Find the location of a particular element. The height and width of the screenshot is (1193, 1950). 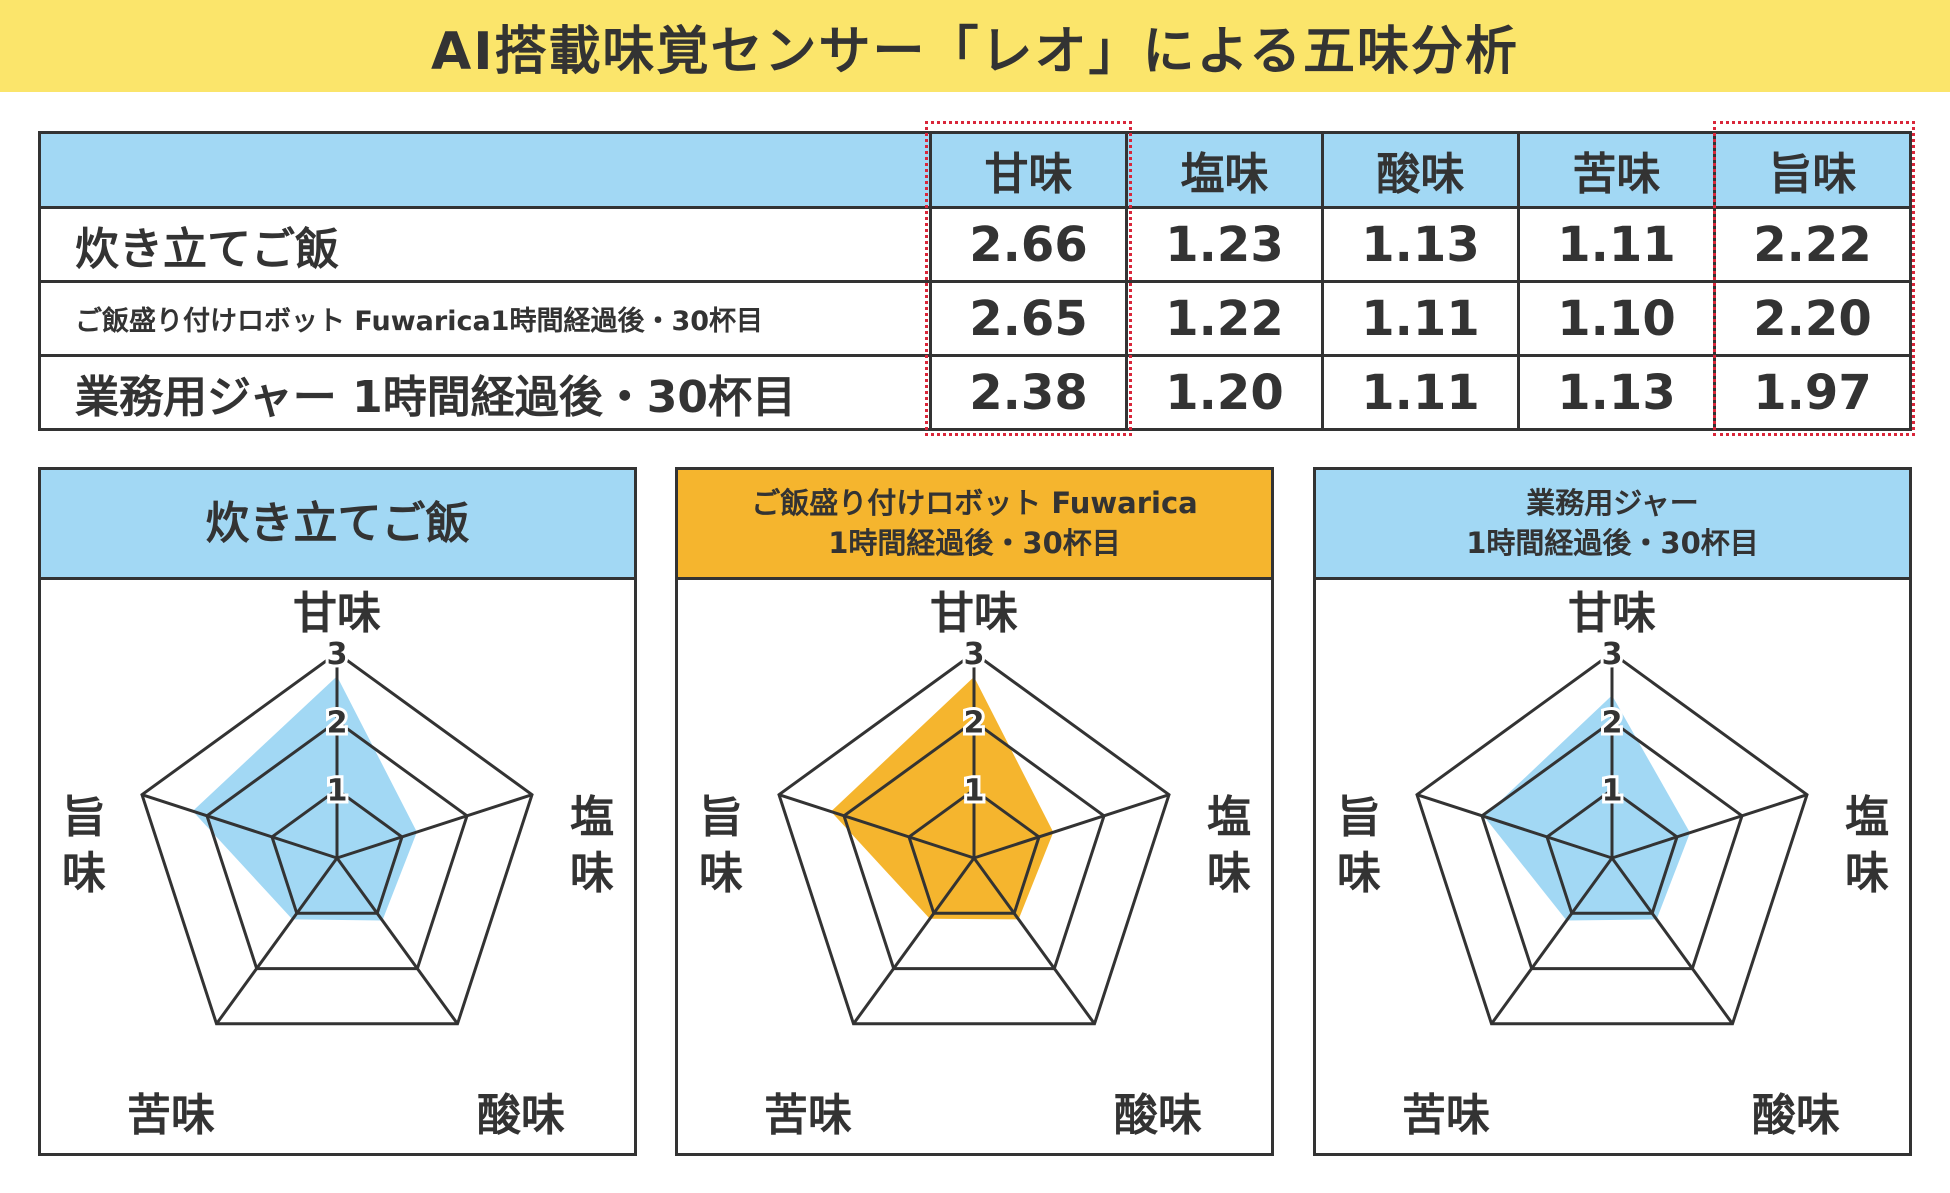

value-cell: 1.10 is located at coordinates (1616, 318).